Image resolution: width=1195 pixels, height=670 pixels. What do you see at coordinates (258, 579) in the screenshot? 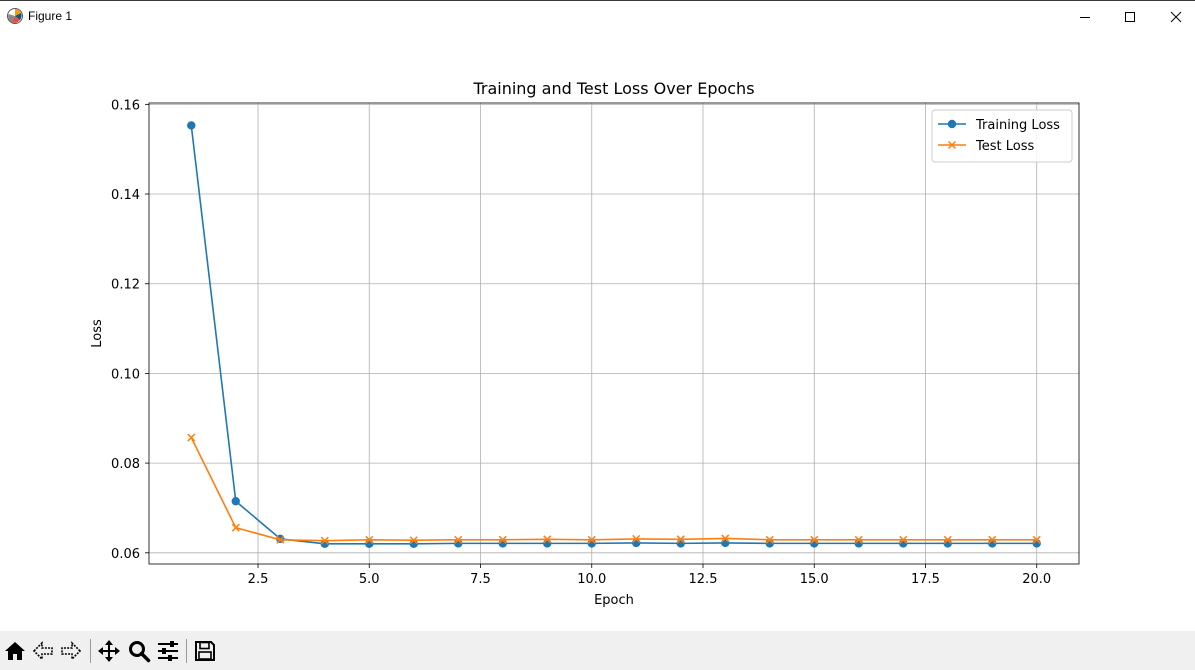
I see `x-tick-label: 2.5` at bounding box center [258, 579].